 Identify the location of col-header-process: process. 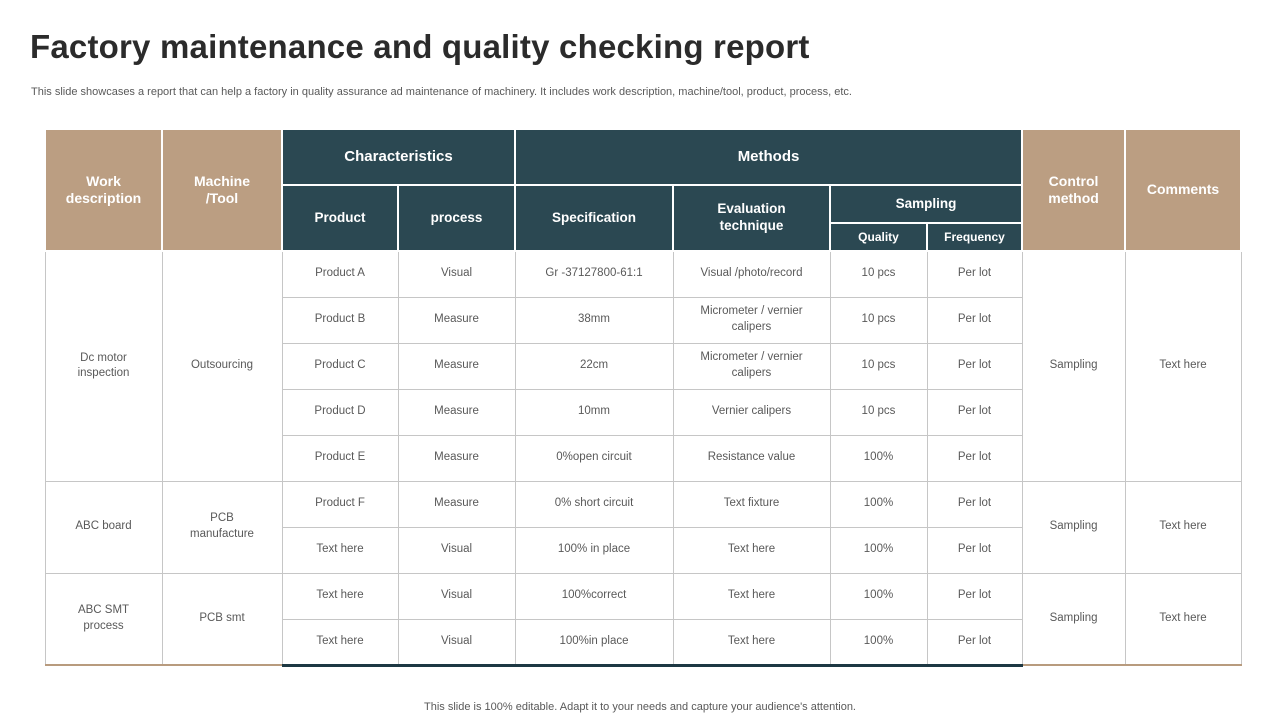
(456, 218).